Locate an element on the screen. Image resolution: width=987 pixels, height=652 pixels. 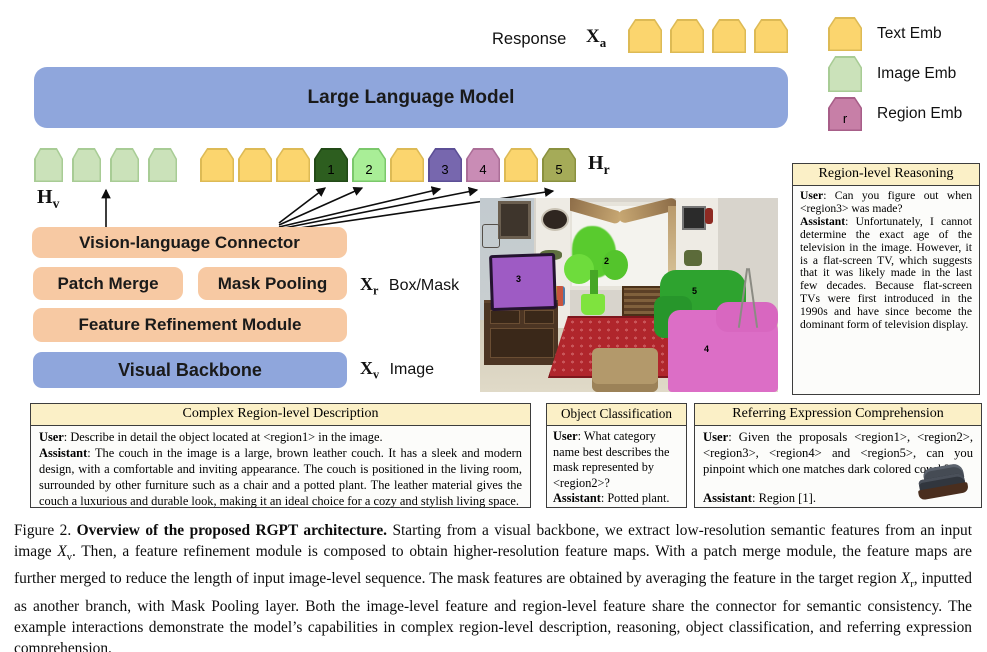
referring-panel-title: Referring Expression Comprehension is located at coordinates (838, 415).